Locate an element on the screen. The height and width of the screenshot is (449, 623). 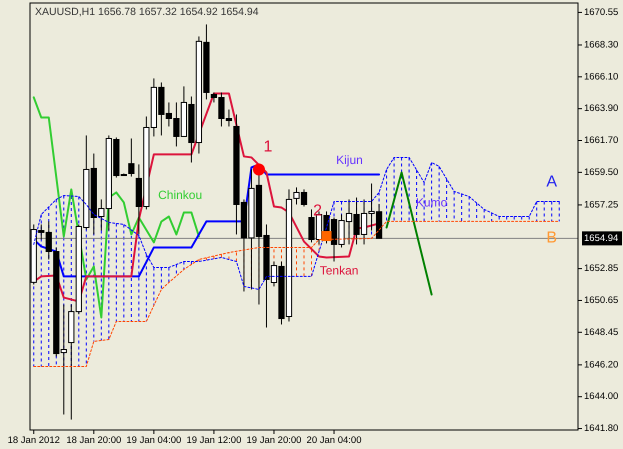
y-tick-label: 1644.00 is located at coordinates (601, 396).